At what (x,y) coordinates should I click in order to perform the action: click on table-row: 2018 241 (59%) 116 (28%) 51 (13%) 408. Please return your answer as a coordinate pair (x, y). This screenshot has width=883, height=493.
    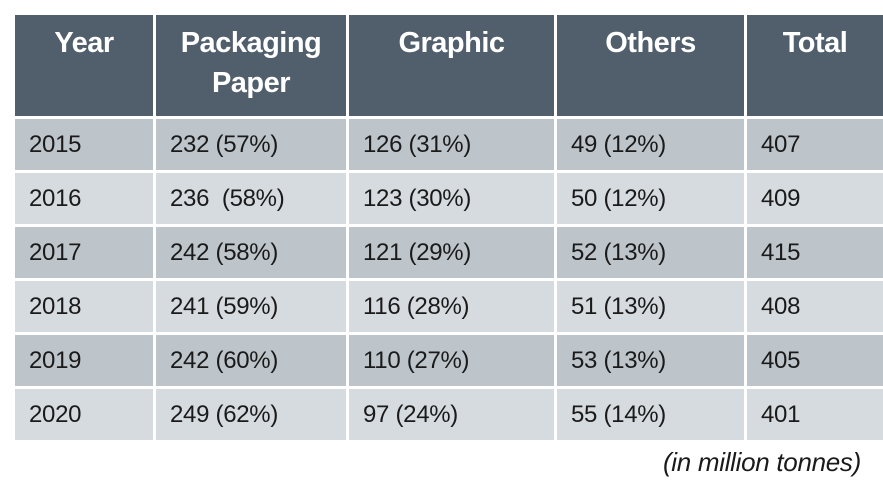
    Looking at the image, I should click on (449, 306).